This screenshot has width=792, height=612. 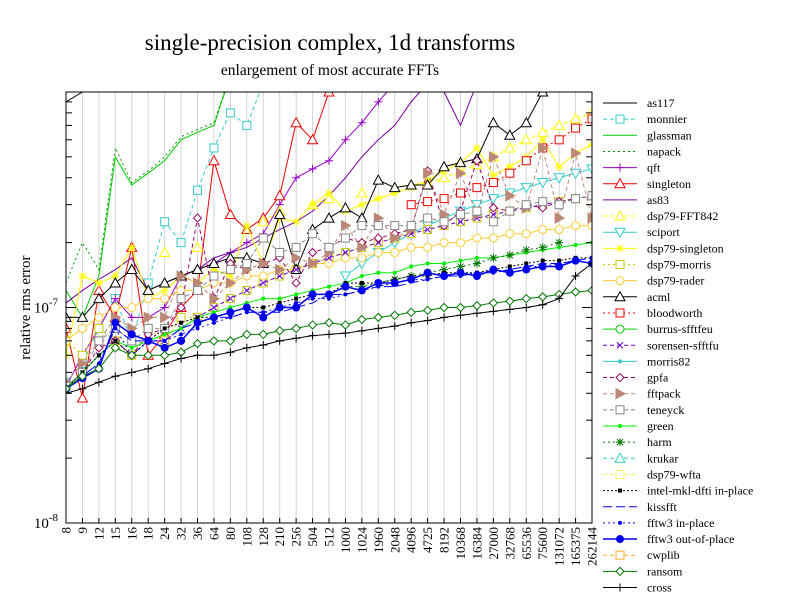 I want to click on legend-label: burrus-sfftfeu, so click(x=680, y=329).